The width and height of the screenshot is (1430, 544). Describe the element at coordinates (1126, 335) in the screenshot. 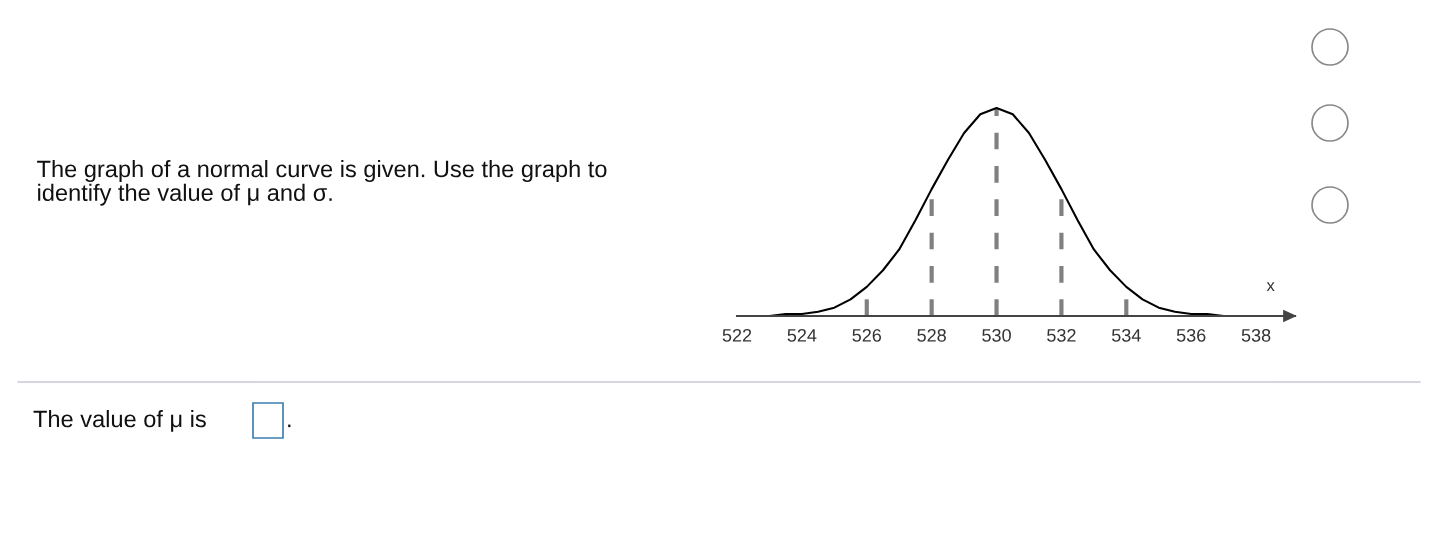

I see `x-tick-label: 534` at that location.